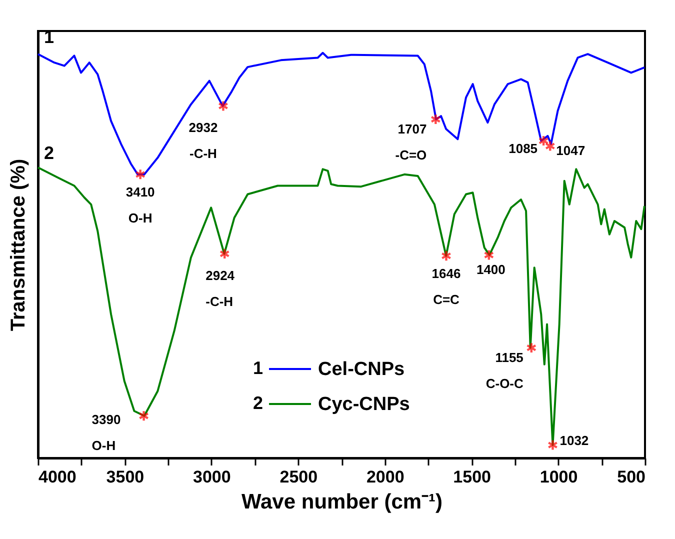 This screenshot has height=539, width=675. What do you see at coordinates (203, 140) in the screenshot?
I see `annotation: 2932 -C-H` at bounding box center [203, 140].